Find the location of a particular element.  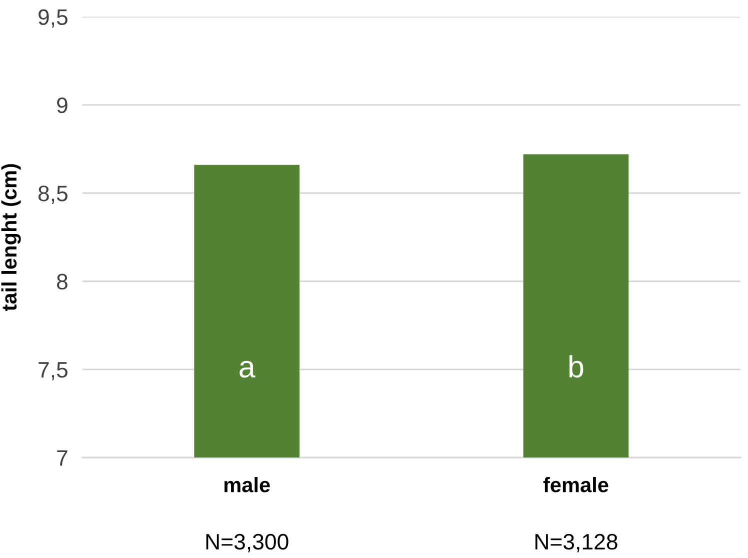

annotation: a is located at coordinates (248, 369).